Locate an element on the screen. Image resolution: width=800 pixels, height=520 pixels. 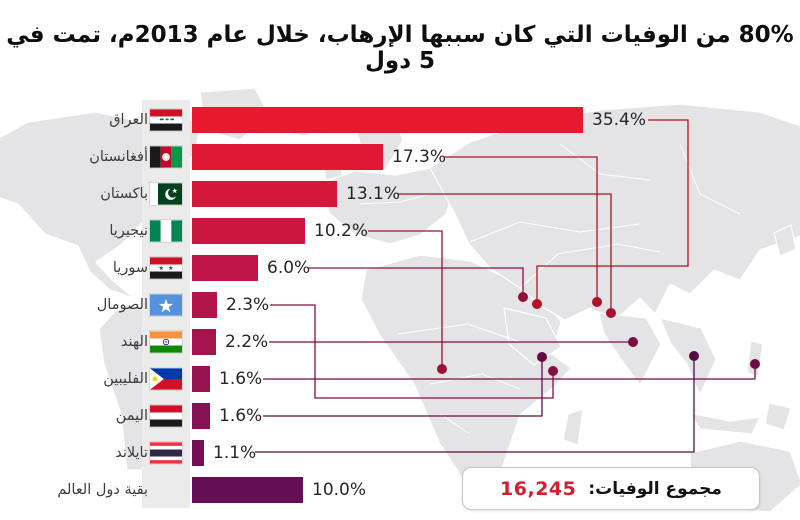
value-label-syria: 6.0% is located at coordinates (289, 268).